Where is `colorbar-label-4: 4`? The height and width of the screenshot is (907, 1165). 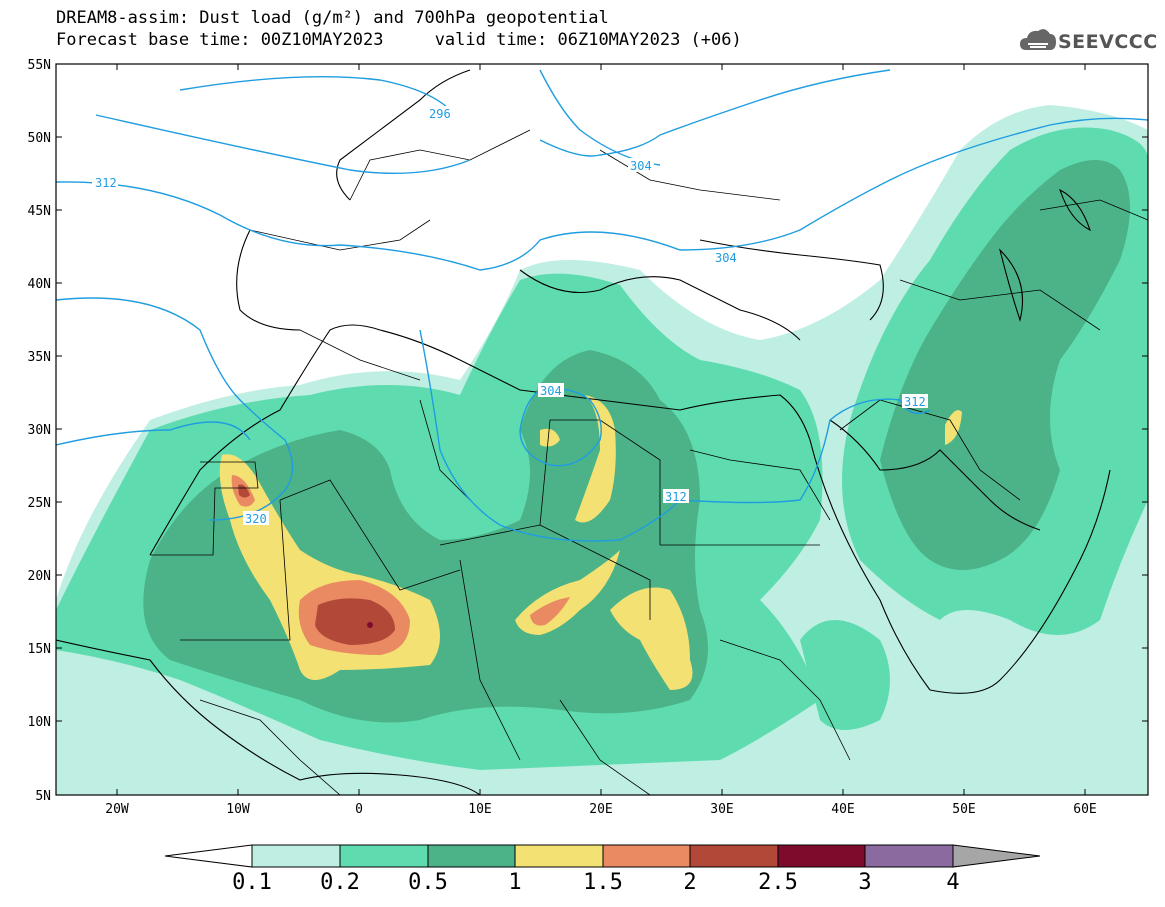
colorbar-label-4: 4 is located at coordinates (953, 882).